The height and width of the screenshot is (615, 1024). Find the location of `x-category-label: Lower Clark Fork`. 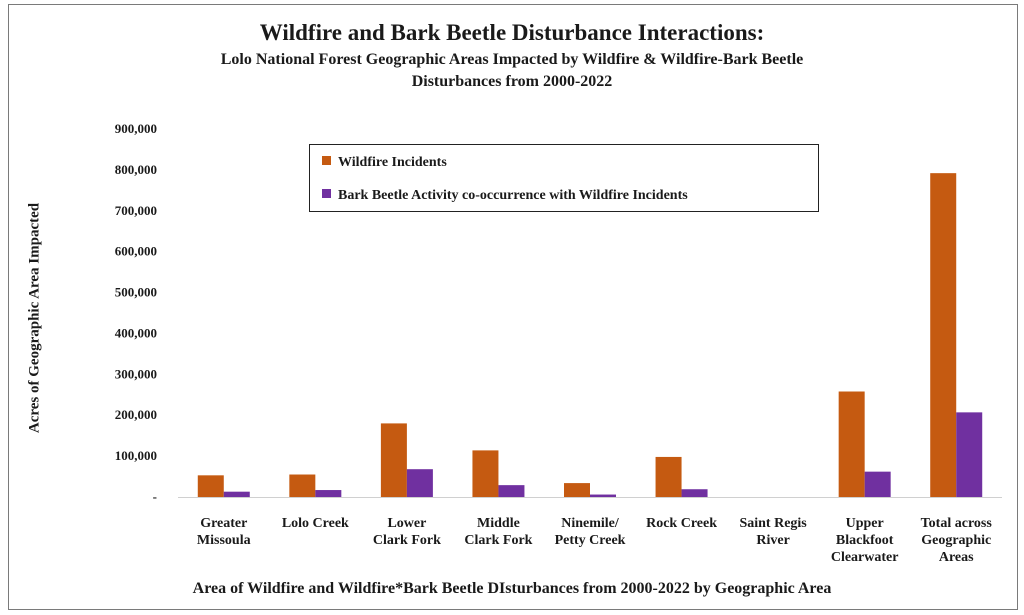

x-category-label: Lower Clark Fork is located at coordinates (407, 532).